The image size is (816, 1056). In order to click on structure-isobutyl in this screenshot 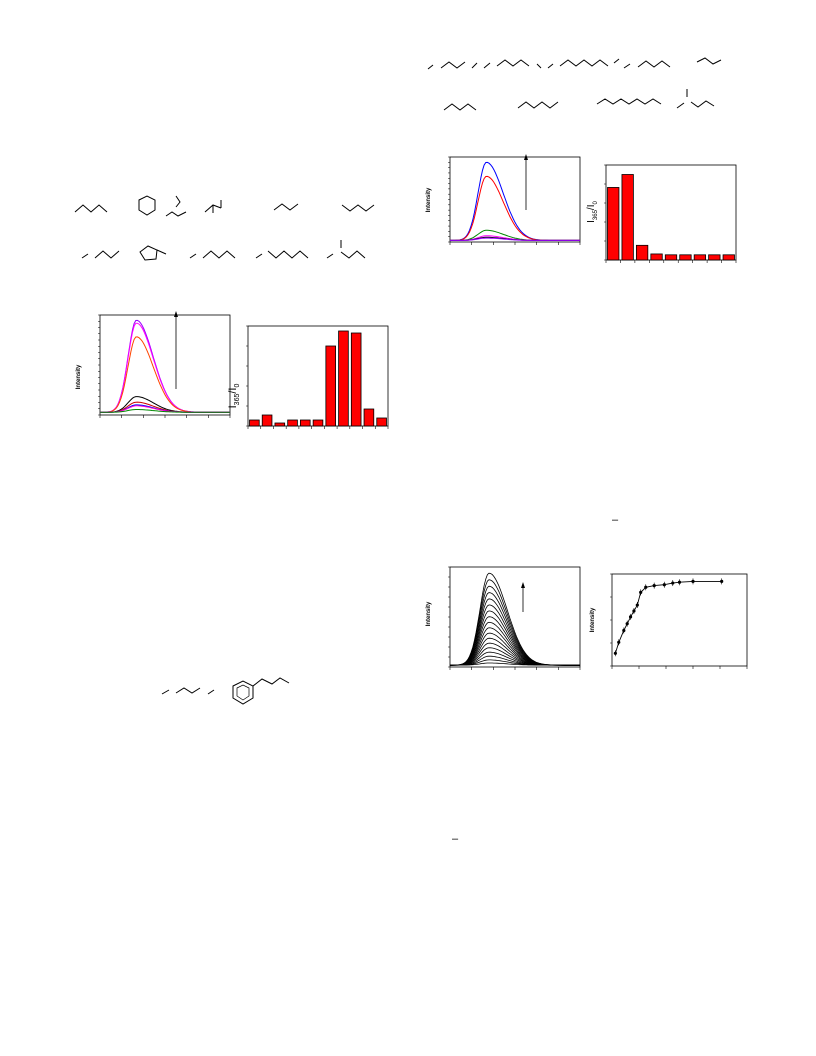, I will do `click(213, 208)`.